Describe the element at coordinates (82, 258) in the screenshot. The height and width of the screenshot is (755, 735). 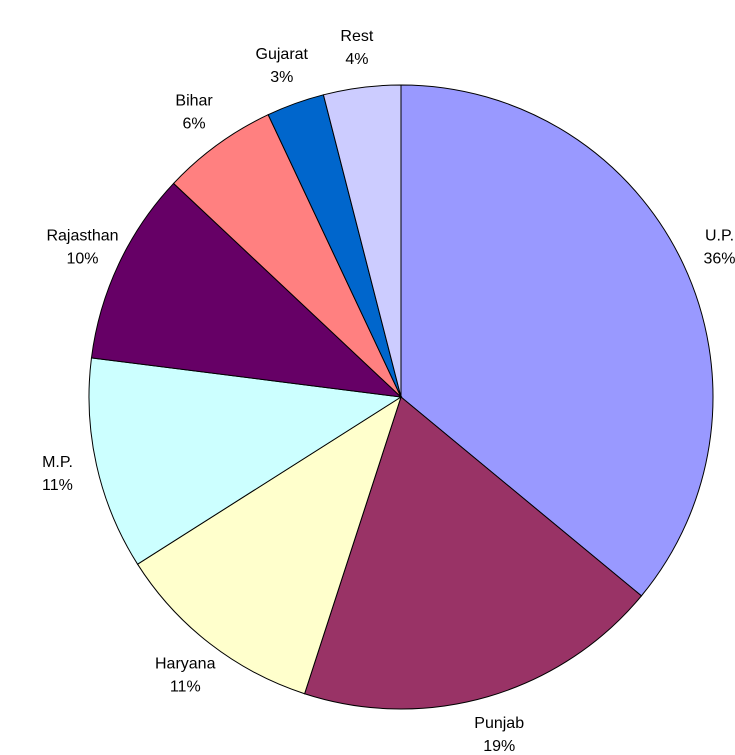
I see `slice-value-label: 10%` at that location.